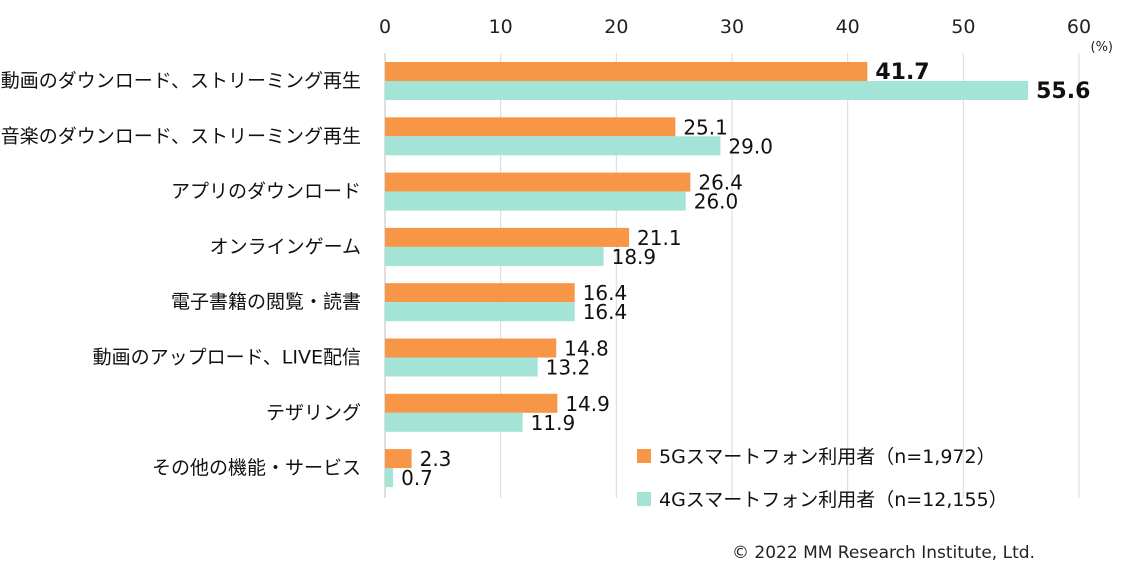 The image size is (1127, 574). I want to click on x-tick-label: 30, so click(732, 27).